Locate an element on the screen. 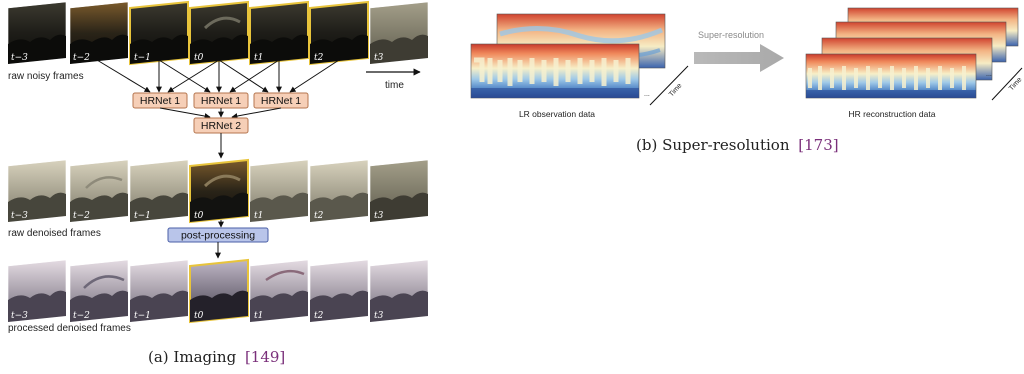 The width and height of the screenshot is (1024, 374). denoised-frame-t-2: t−2 is located at coordinates (99, 191).